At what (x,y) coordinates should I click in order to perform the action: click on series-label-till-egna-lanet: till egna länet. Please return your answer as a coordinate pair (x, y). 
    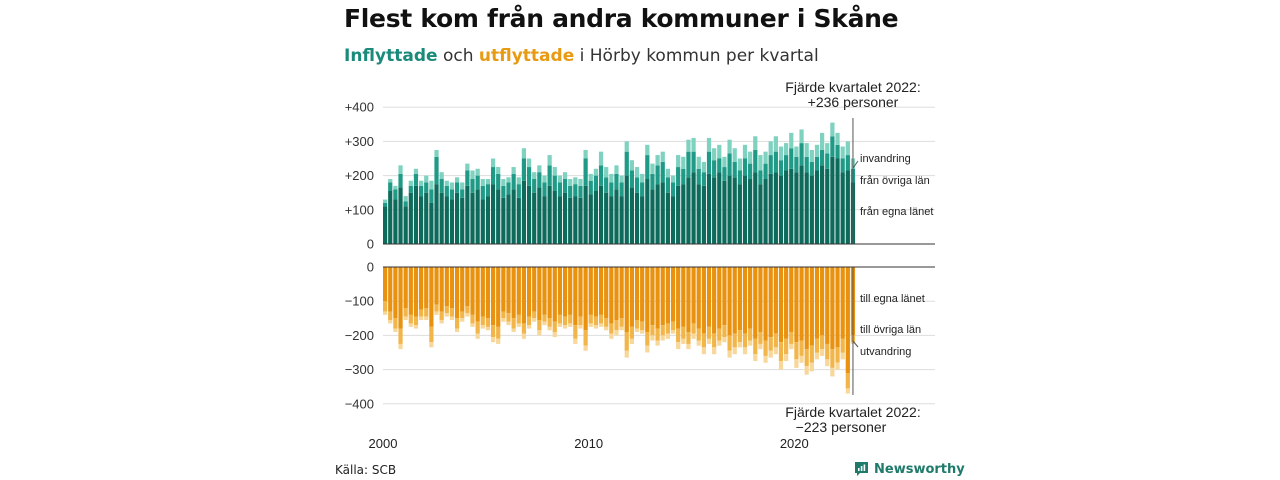
    Looking at the image, I should click on (892, 299).